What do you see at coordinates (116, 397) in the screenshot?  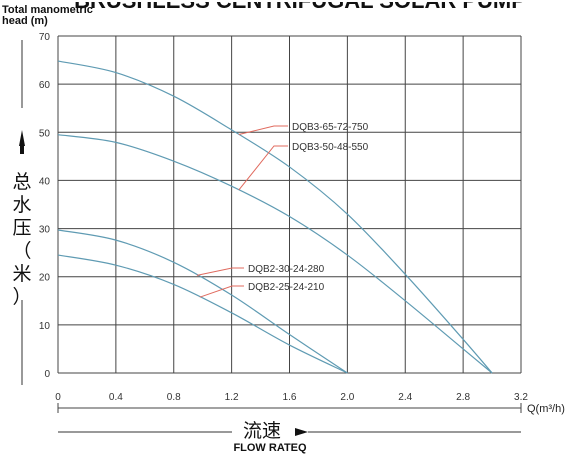 I see `x-tick-label: 0.4` at bounding box center [116, 397].